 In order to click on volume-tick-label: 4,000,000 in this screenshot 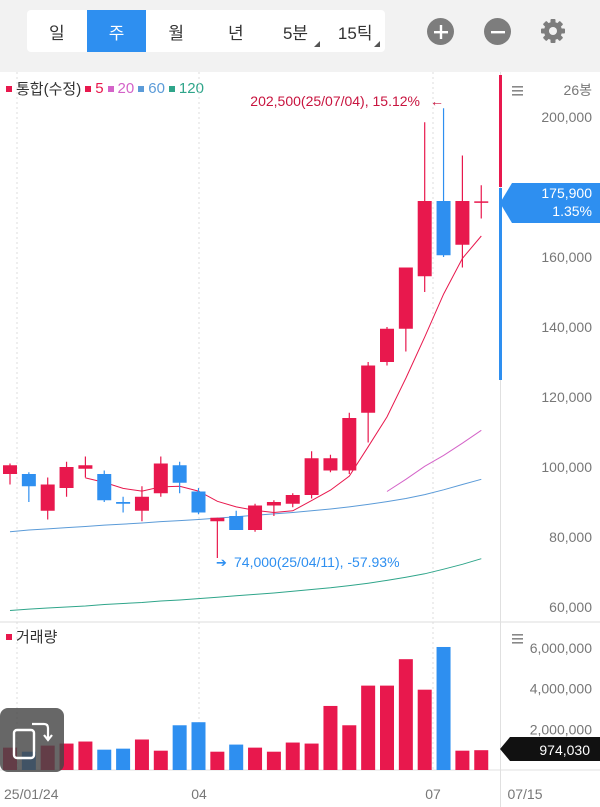, I will do `click(561, 689)`.